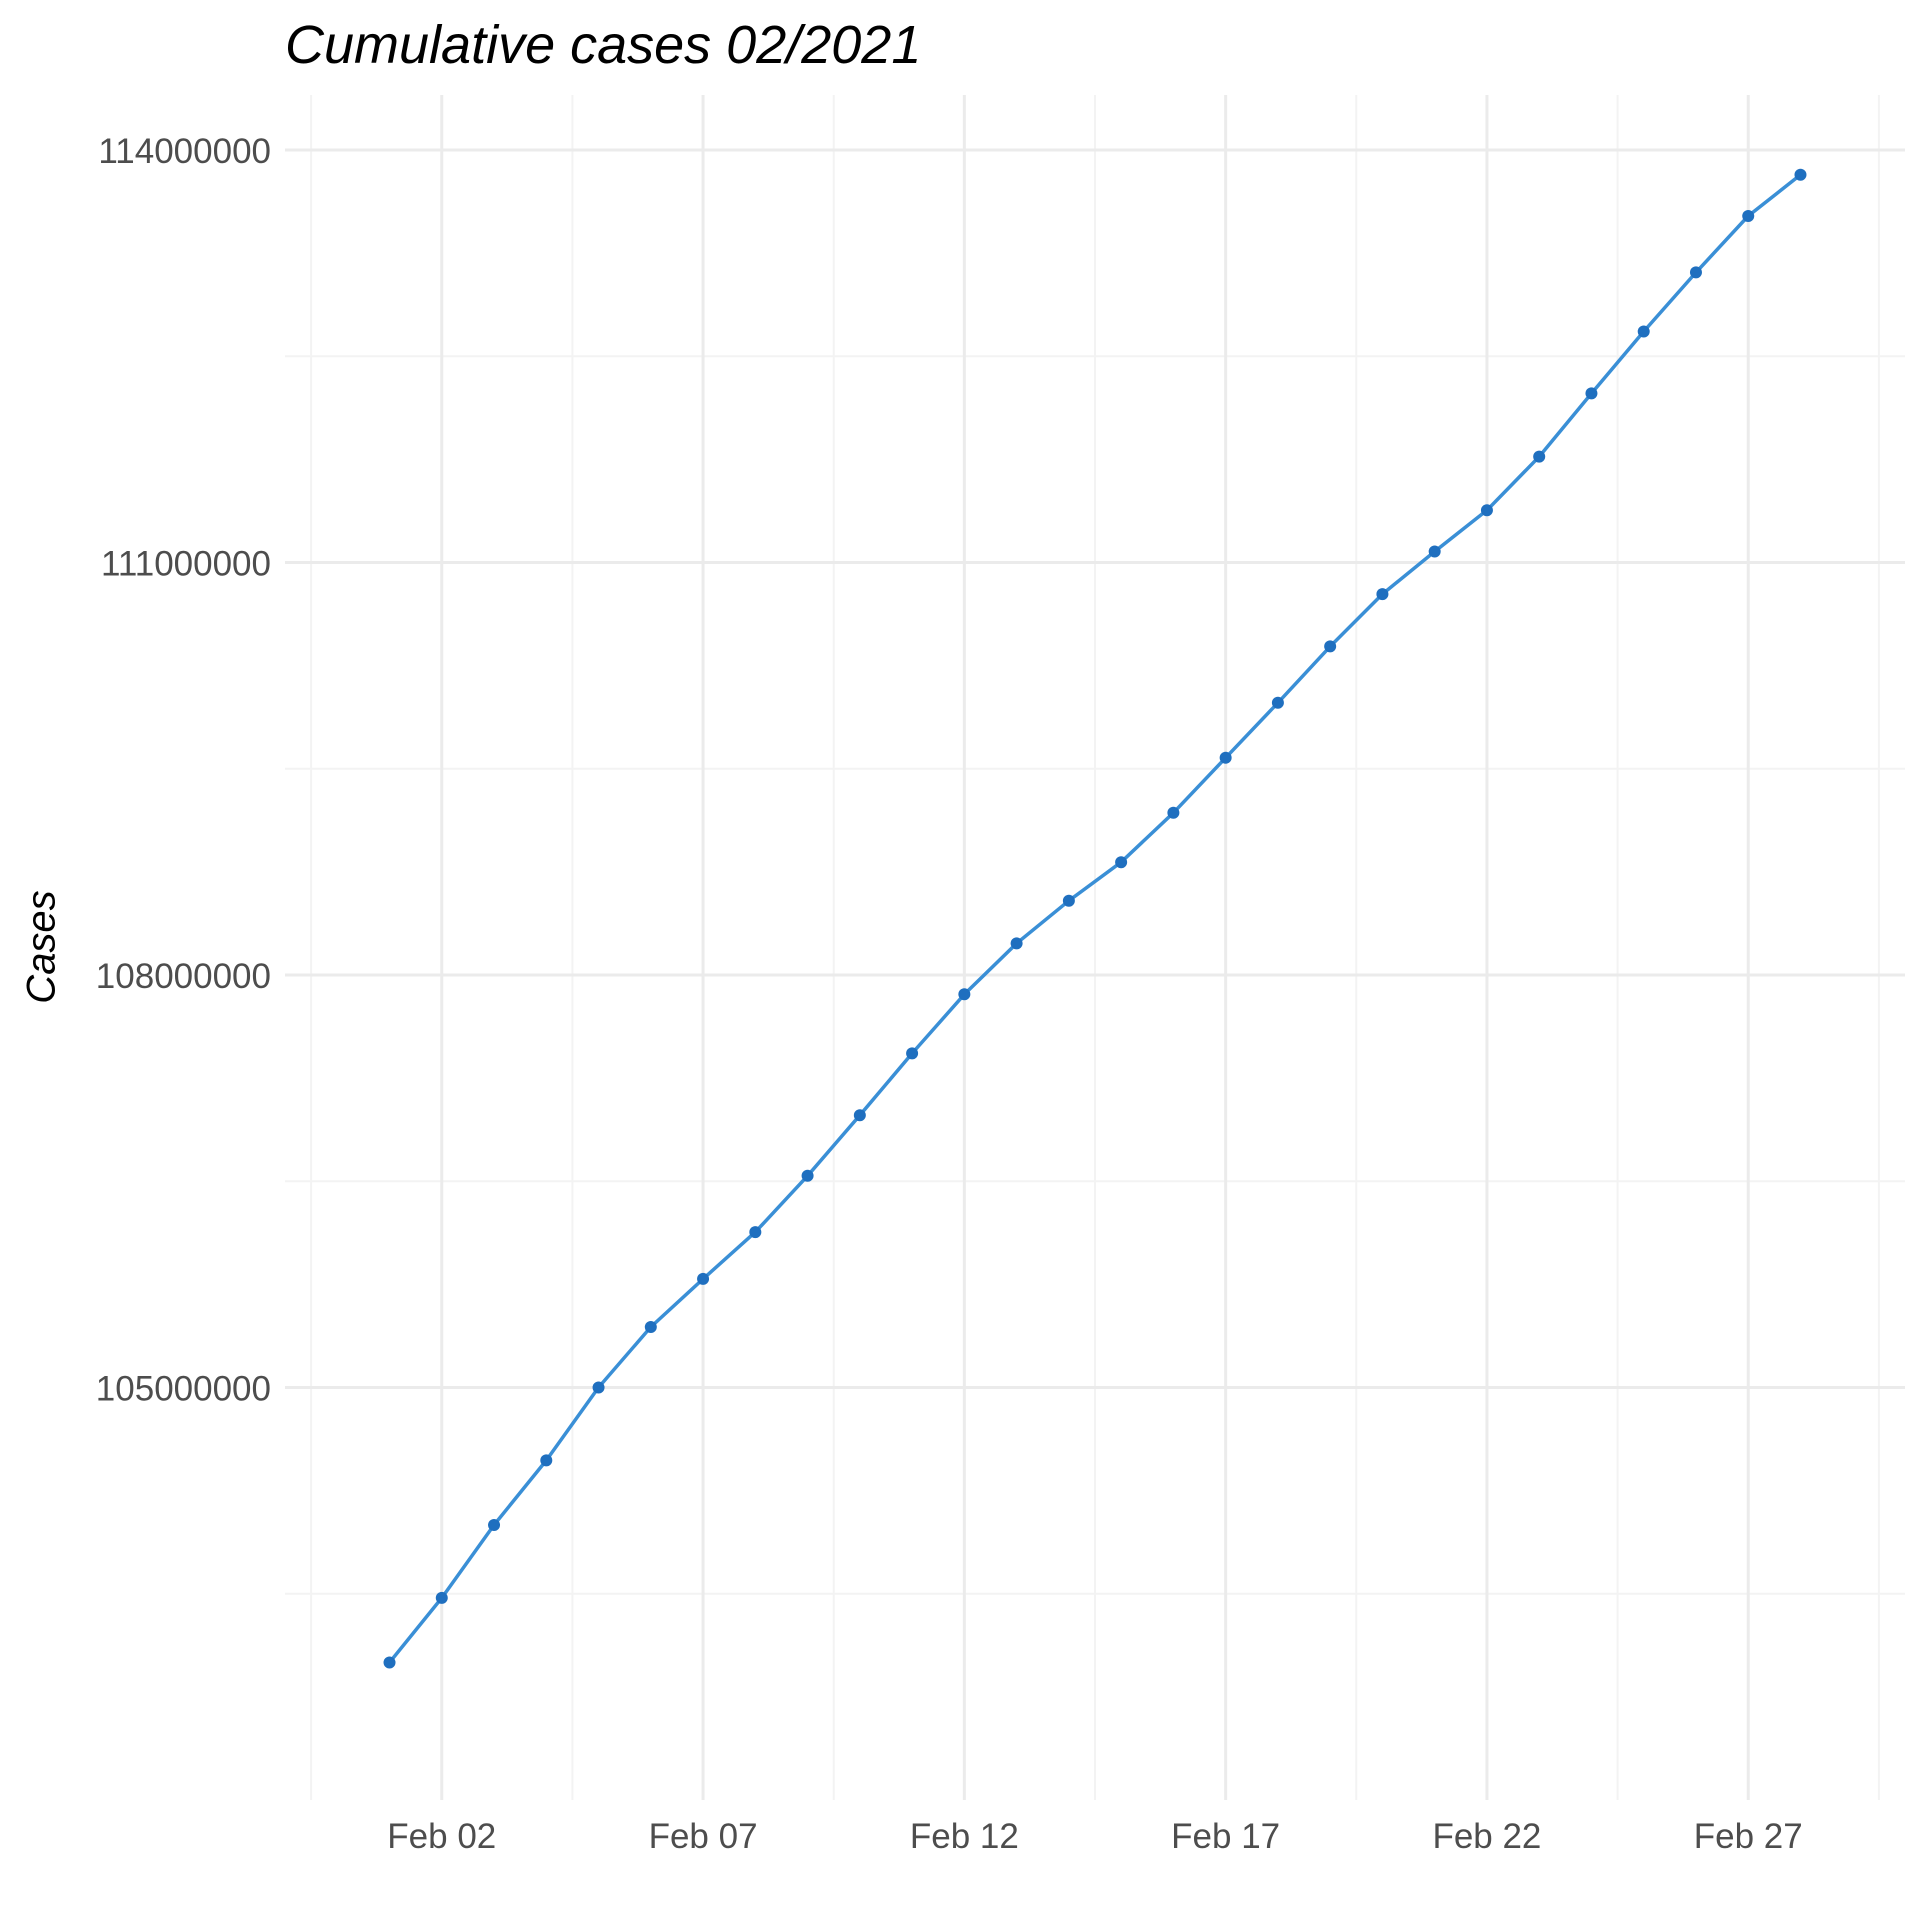 Image resolution: width=1920 pixels, height=1920 pixels. Describe the element at coordinates (441, 1836) in the screenshot. I see `x-tick-label: Feb 02` at that location.